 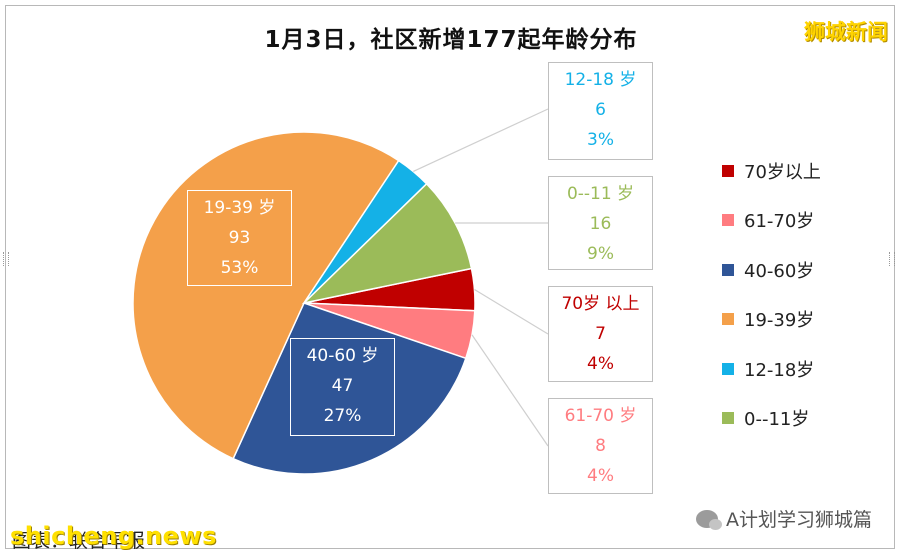 What do you see at coordinates (892, 259) in the screenshot?
I see `resize-handle-right` at bounding box center [892, 259].